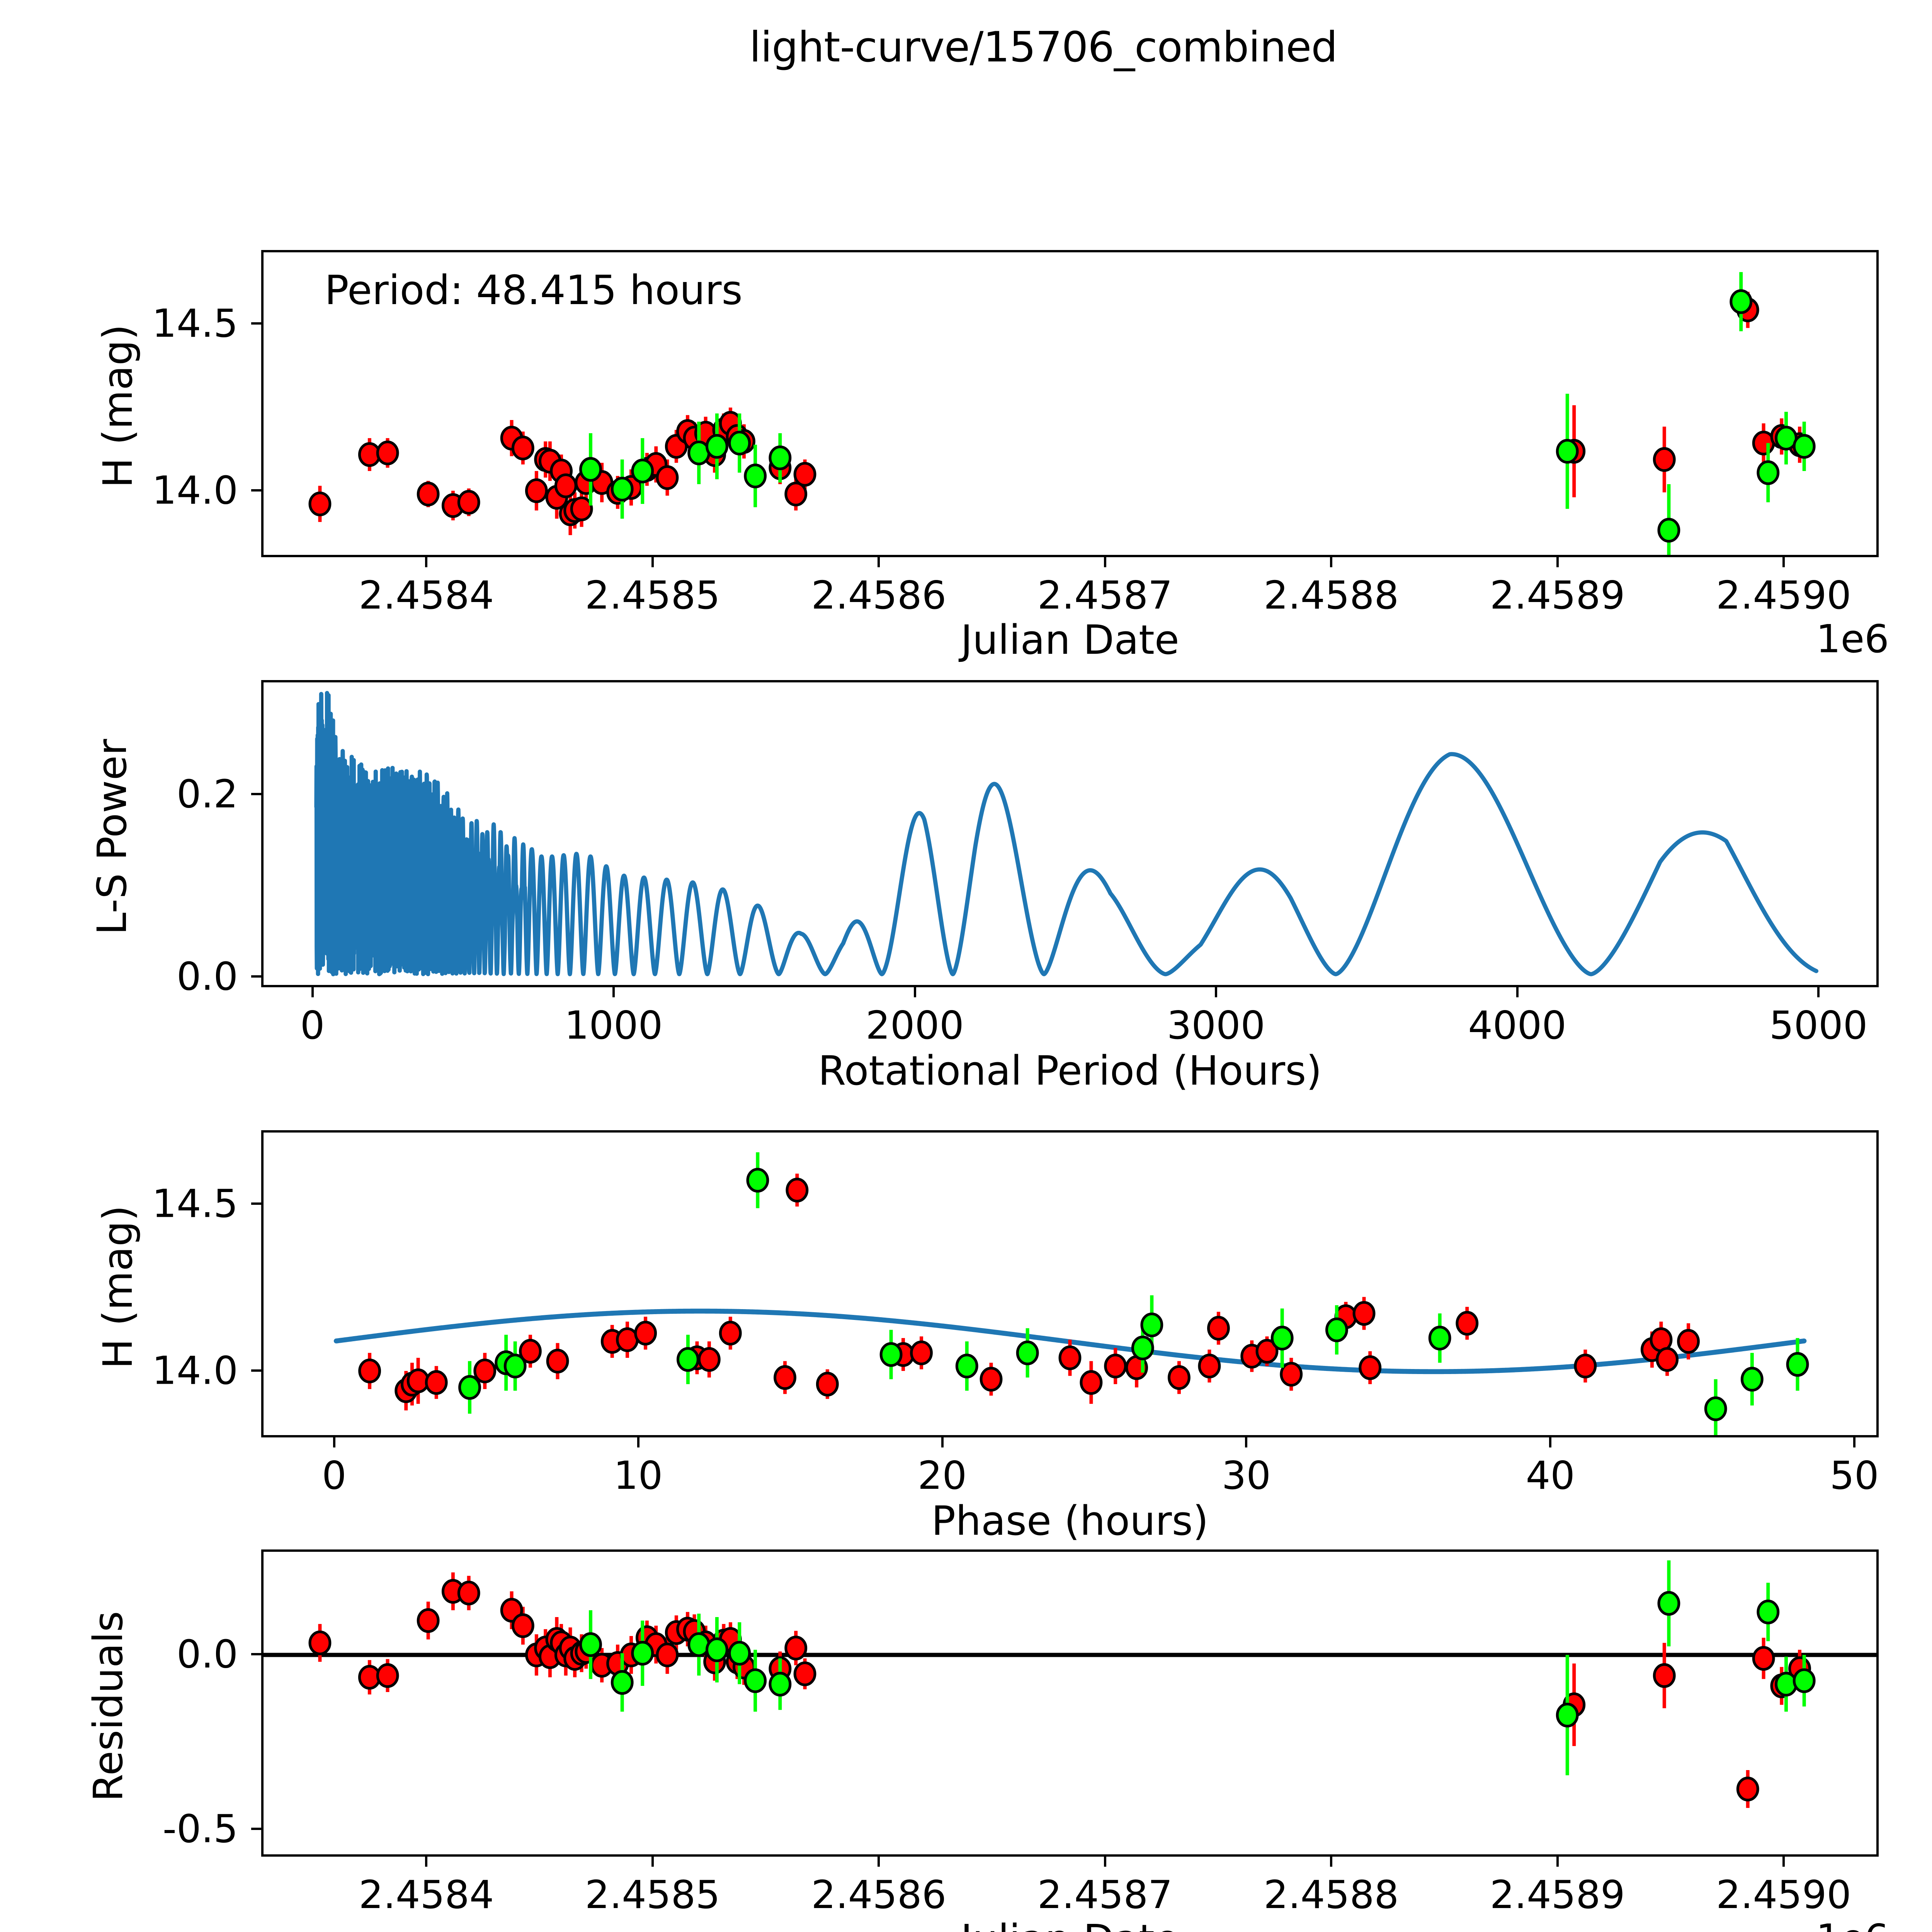 The height and width of the screenshot is (1932, 1932). What do you see at coordinates (1066, 834) in the screenshot?
I see `periodogram-plot-area` at bounding box center [1066, 834].